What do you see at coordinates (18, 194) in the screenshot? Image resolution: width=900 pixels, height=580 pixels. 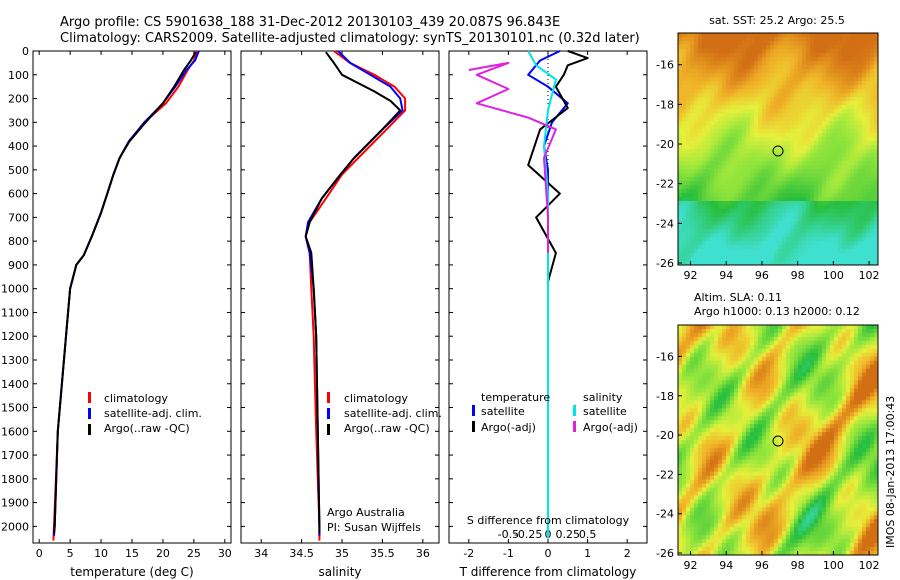 I see `y-tick-label: 600` at bounding box center [18, 194].